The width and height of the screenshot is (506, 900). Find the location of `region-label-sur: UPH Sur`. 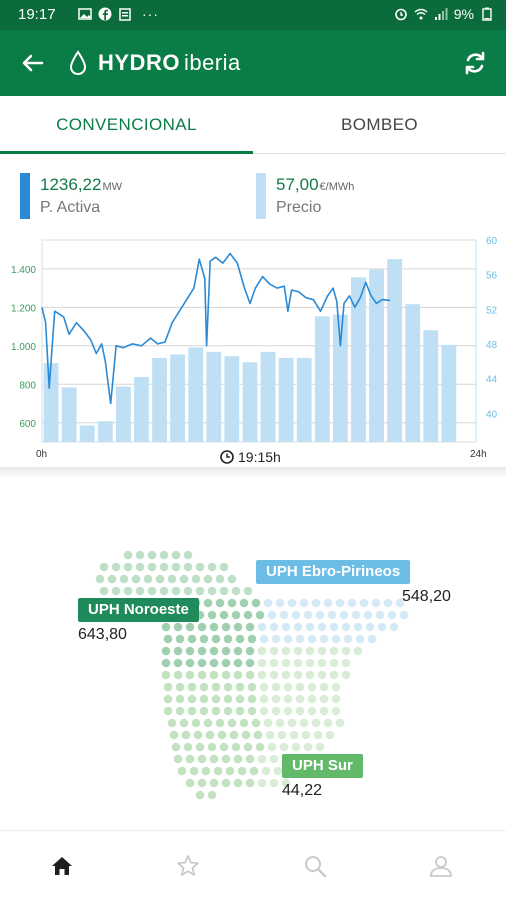

region-label-sur: UPH Sur is located at coordinates (322, 766).